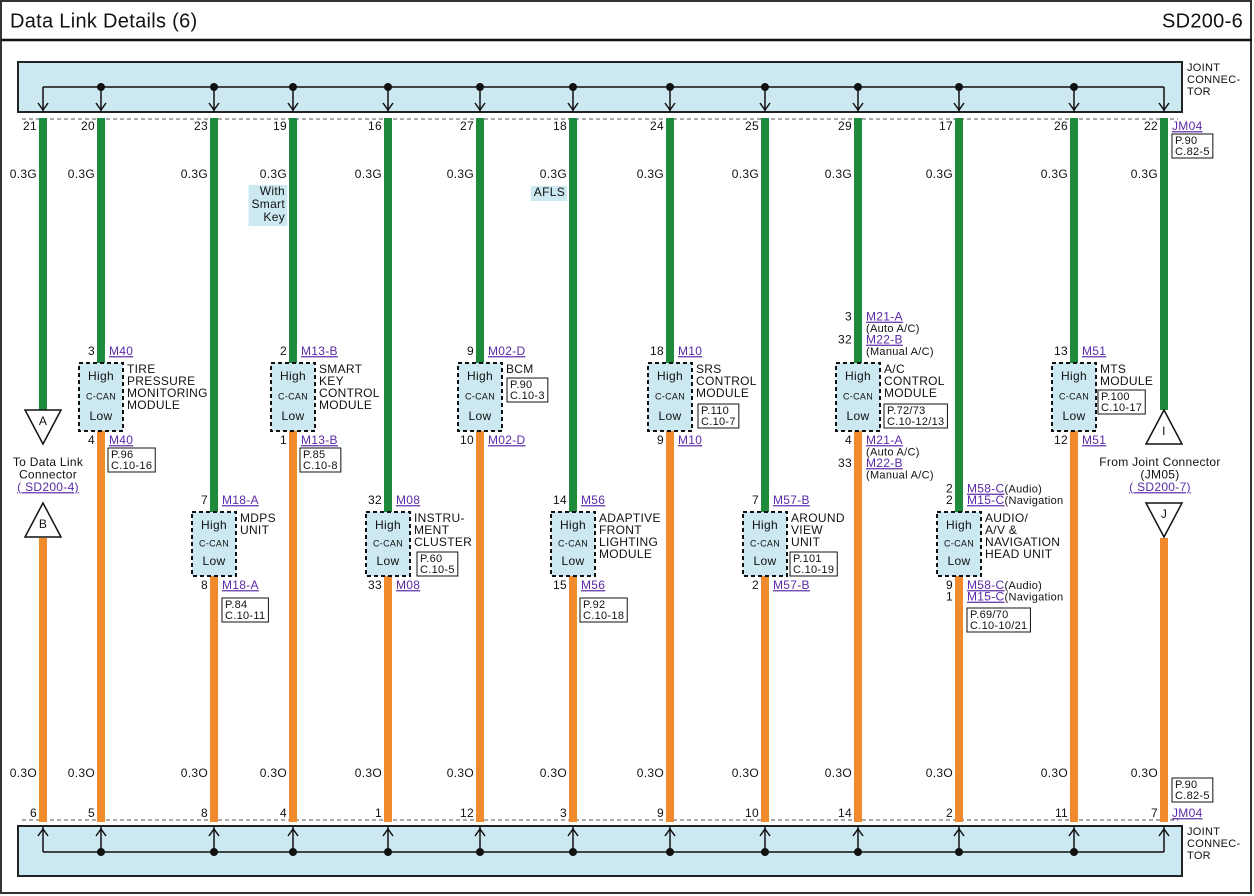  I want to click on connector-id: M40, so click(121, 440).